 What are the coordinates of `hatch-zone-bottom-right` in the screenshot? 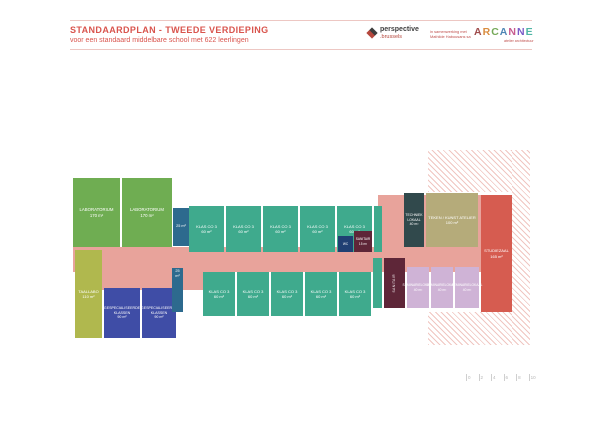 It's located at (470, 328).